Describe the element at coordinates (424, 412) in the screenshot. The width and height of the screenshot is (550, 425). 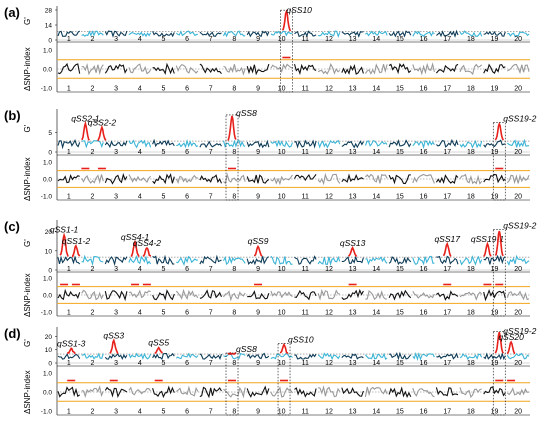
I see `chromosome-label-bottom: 16` at that location.